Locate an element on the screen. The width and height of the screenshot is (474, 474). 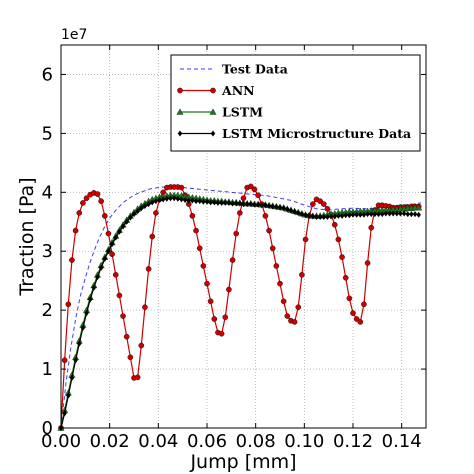
x-tick-label: 0.06 is located at coordinates (207, 441).